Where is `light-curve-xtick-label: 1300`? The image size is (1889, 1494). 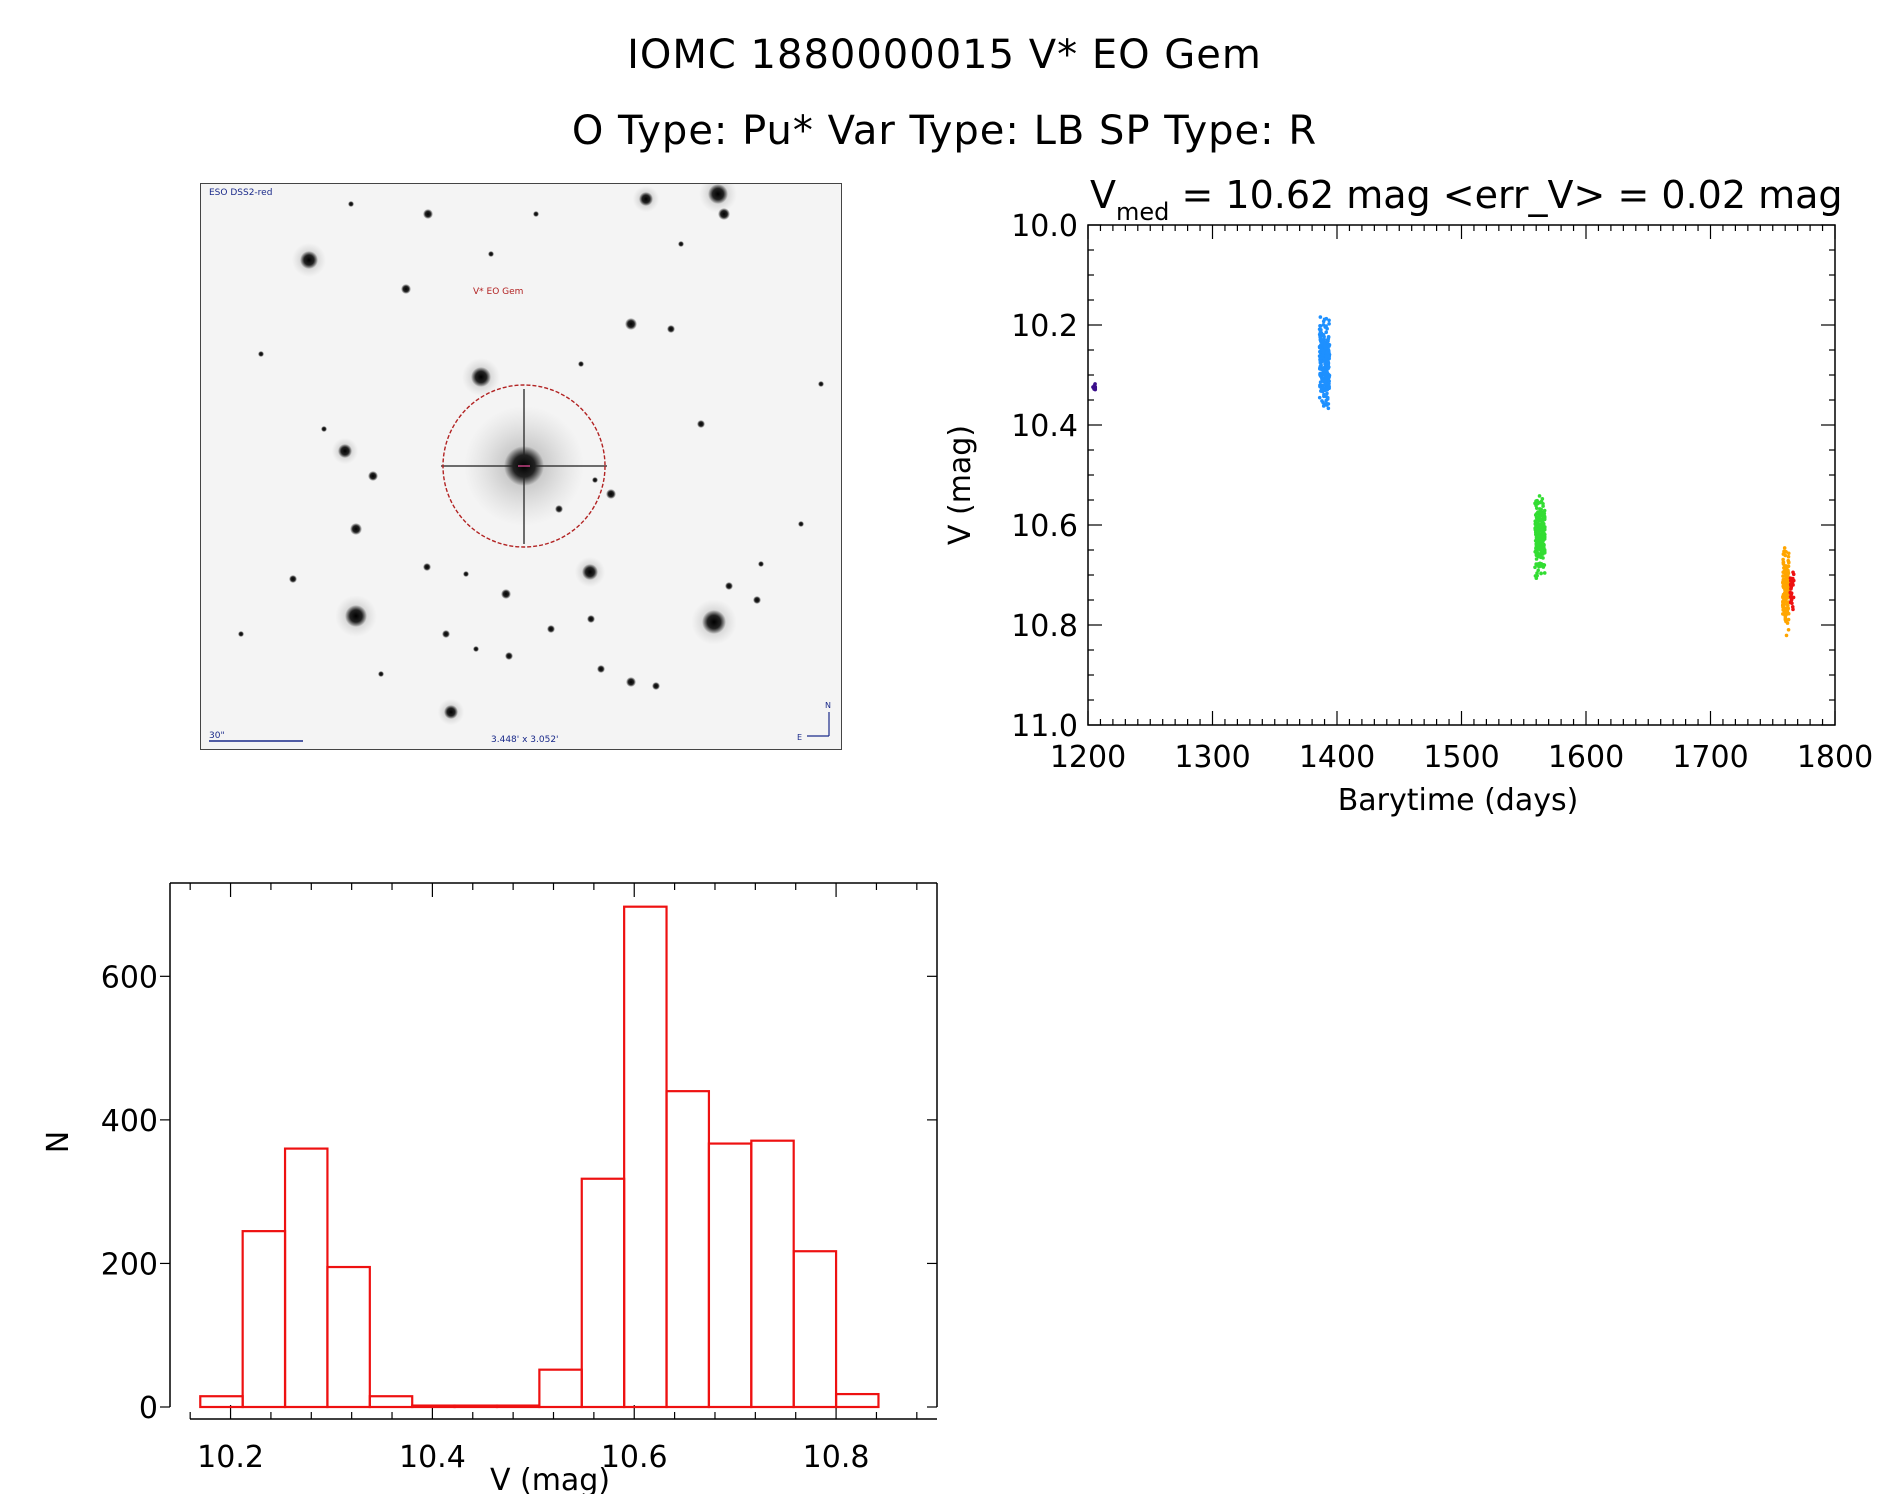
light-curve-xtick-label: 1300 is located at coordinates (1212, 757).